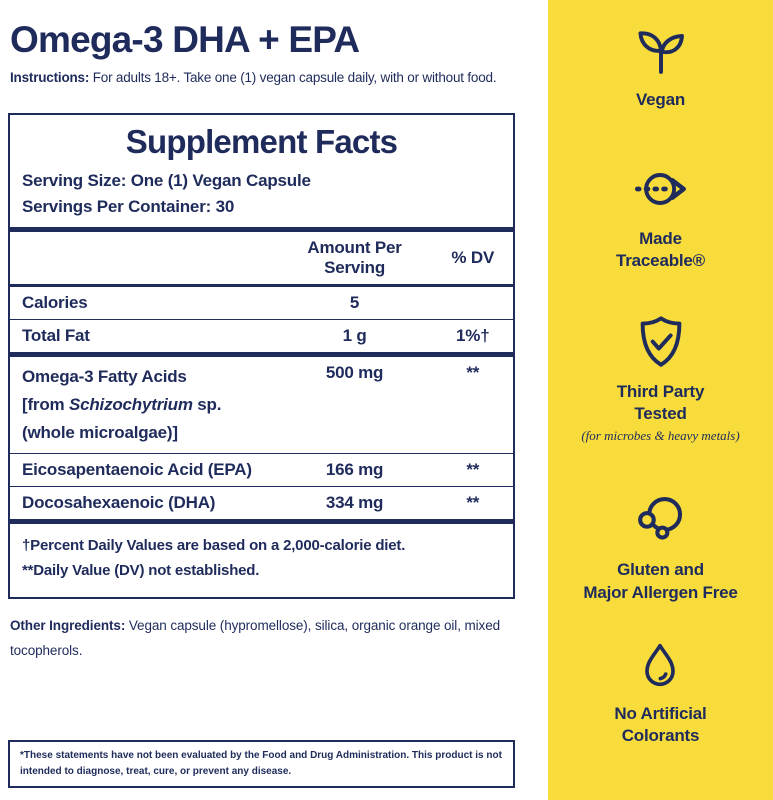  What do you see at coordinates (68, 625) in the screenshot?
I see `other-ingredients-label: Other Ingredients:` at bounding box center [68, 625].